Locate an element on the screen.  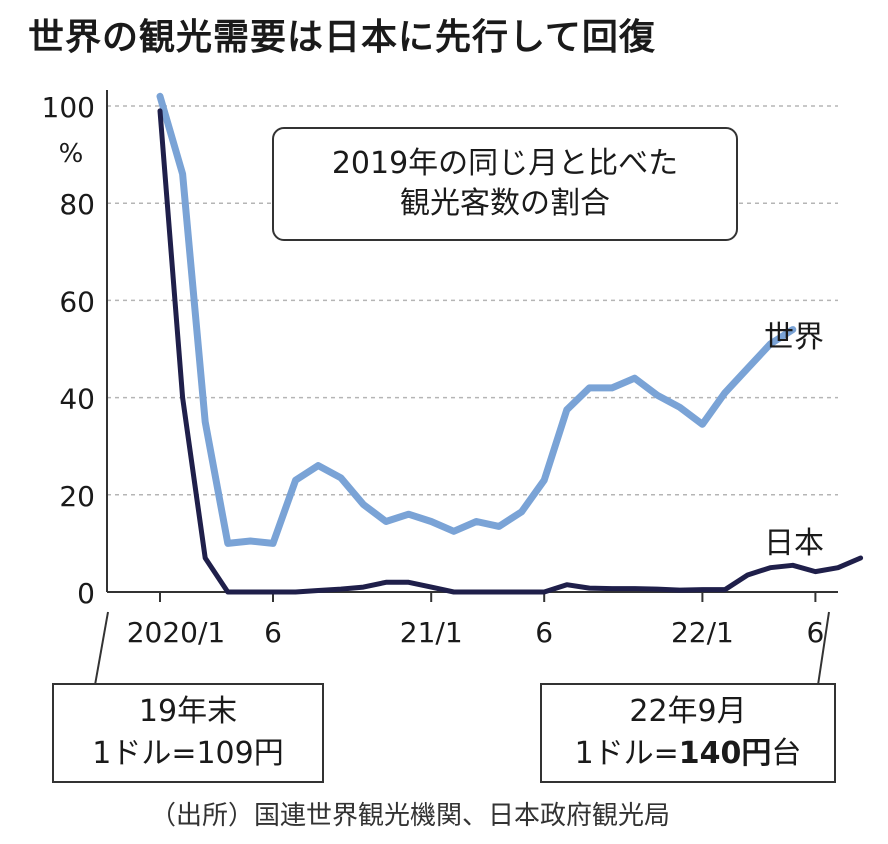
note-2022-rate-suffix: 台 is located at coordinates (786, 753).